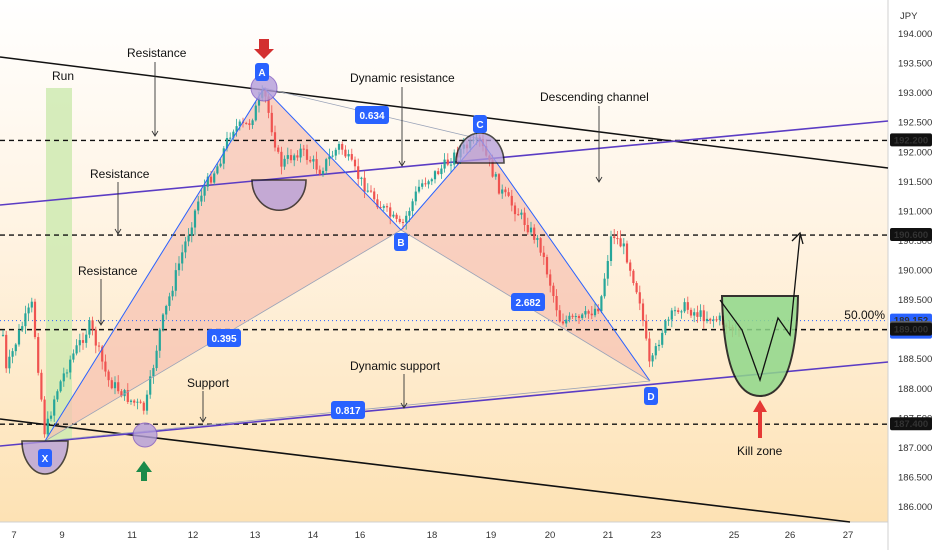 Image resolution: width=932 pixels, height=550 pixels. I want to click on point-tag-c, so click(480, 124).